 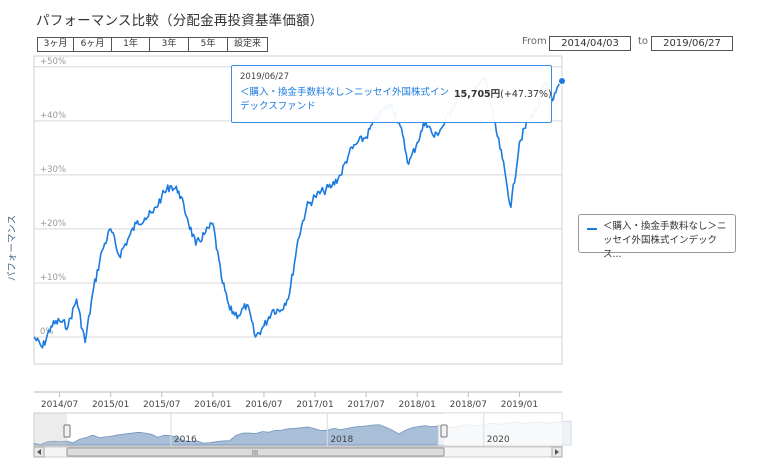 I want to click on x-tick-label: 2019/01, so click(x=519, y=405).